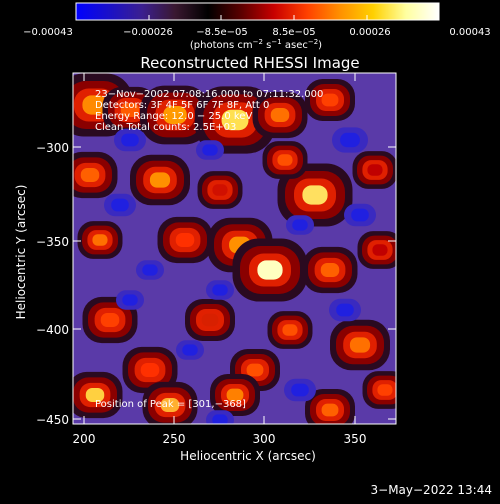 This screenshot has width=500, height=504. Describe the element at coordinates (148, 32) in the screenshot. I see `colorbar-tick-label: −0.00026` at that location.